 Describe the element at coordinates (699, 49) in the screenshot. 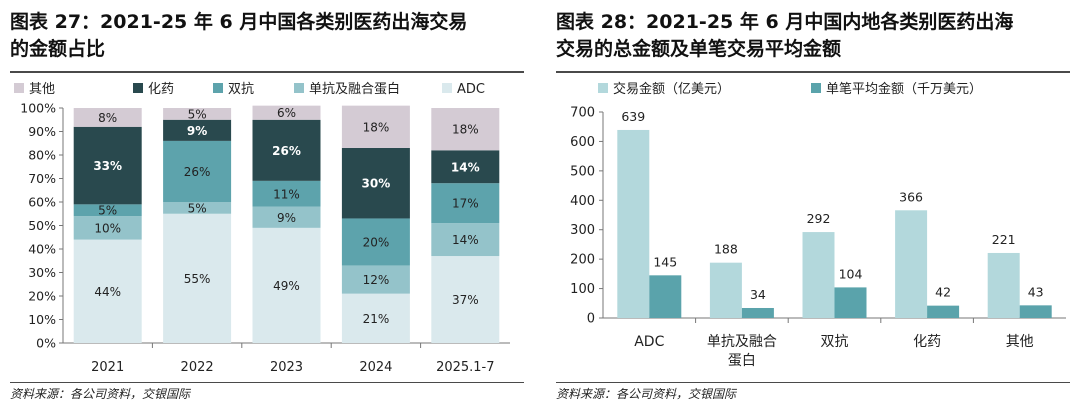

I see `right-title-line-2: 交易的总金额及单笔交易平均金额` at that location.